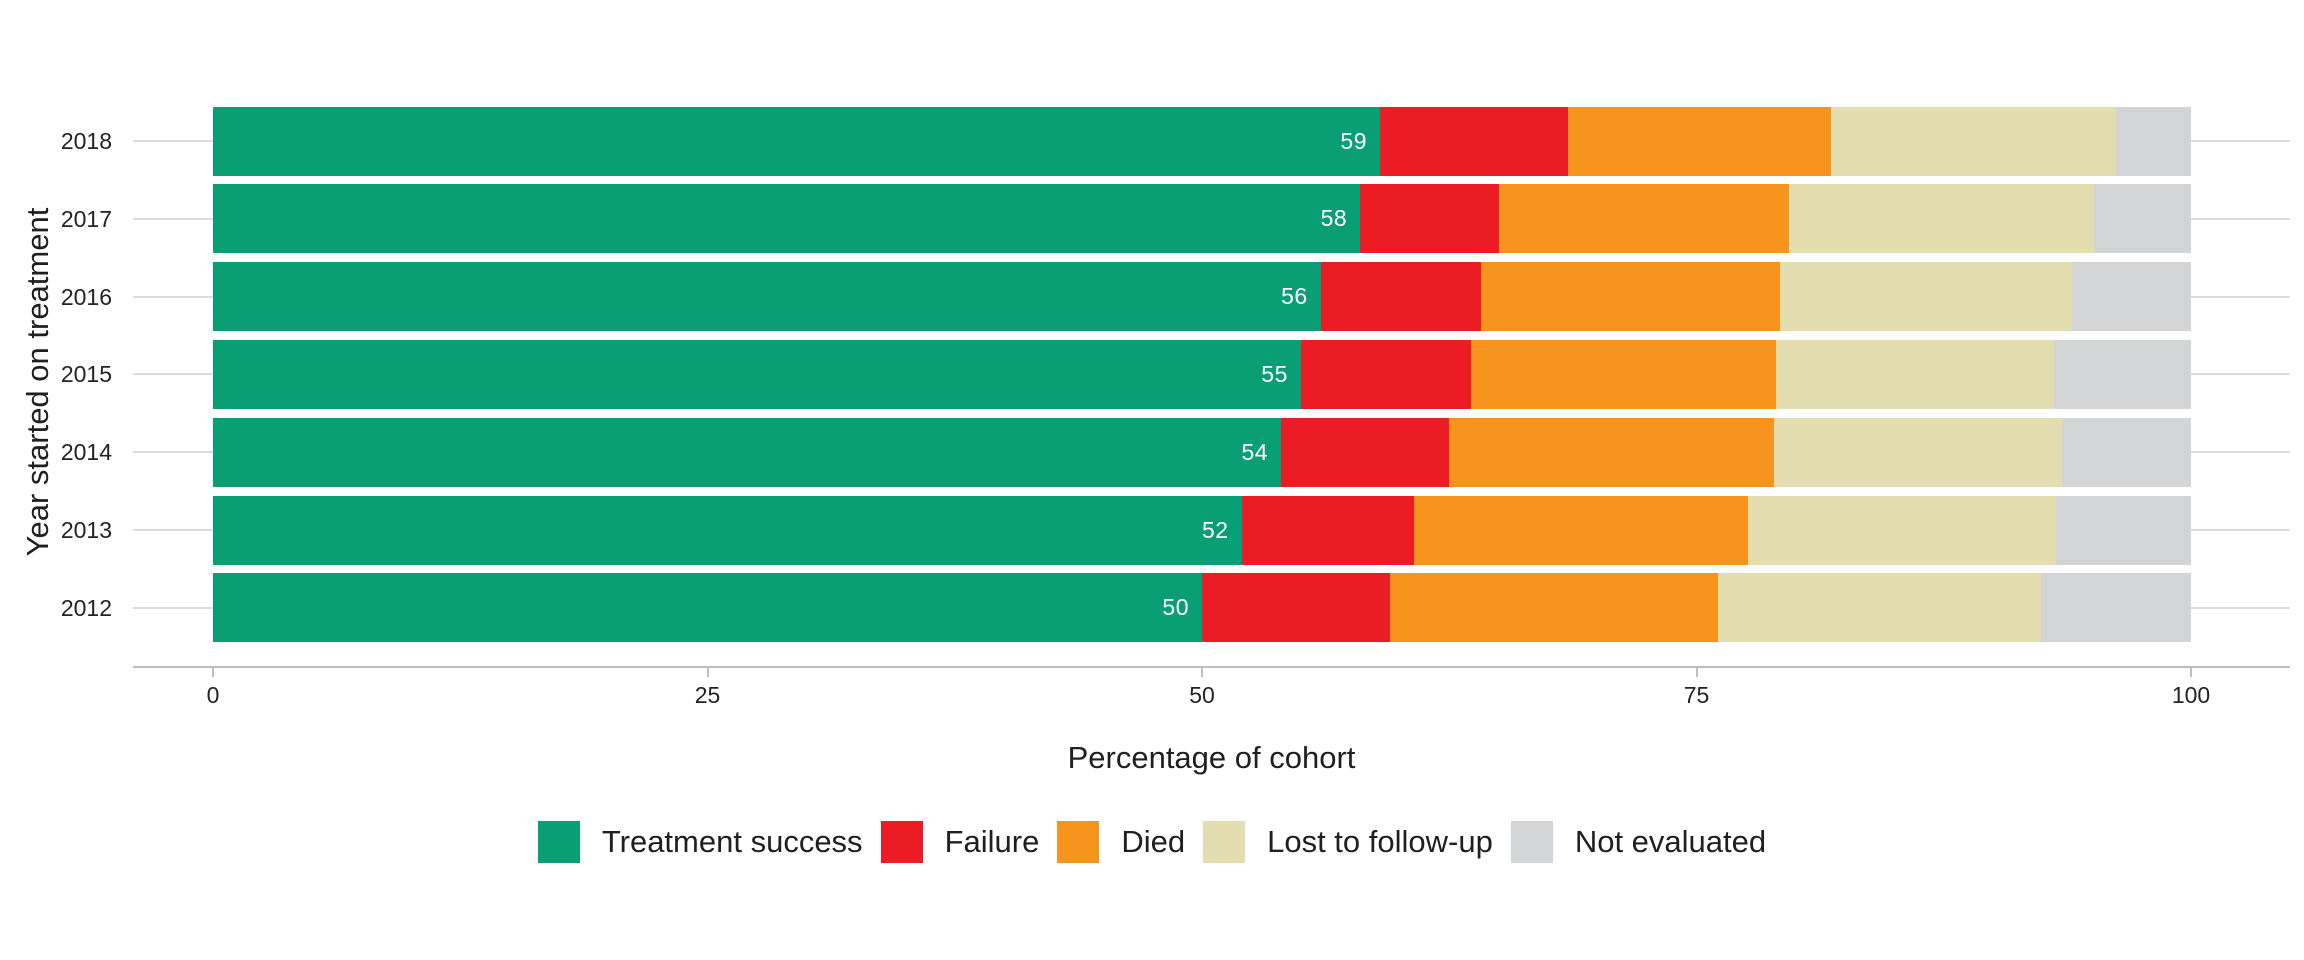  What do you see at coordinates (1531, 842) in the screenshot?
I see `legend-swatch-not-evaluated` at bounding box center [1531, 842].